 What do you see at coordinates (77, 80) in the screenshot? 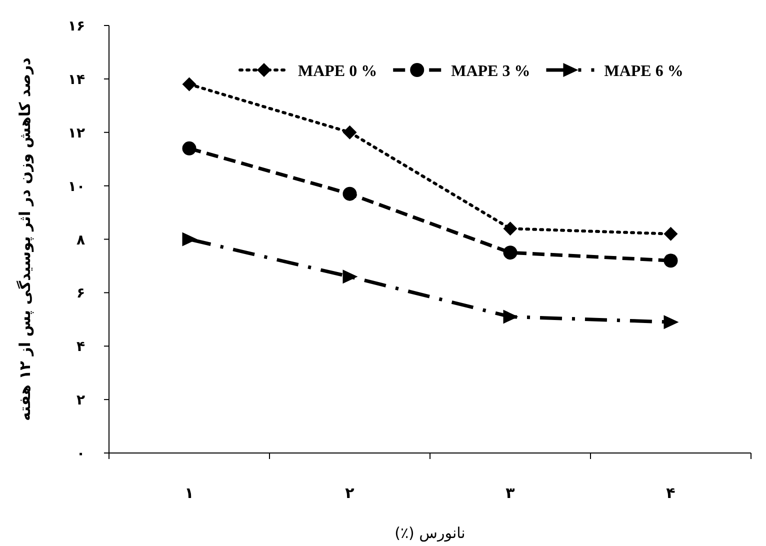
I see `y-tick-label: ۱۴` at bounding box center [77, 80].